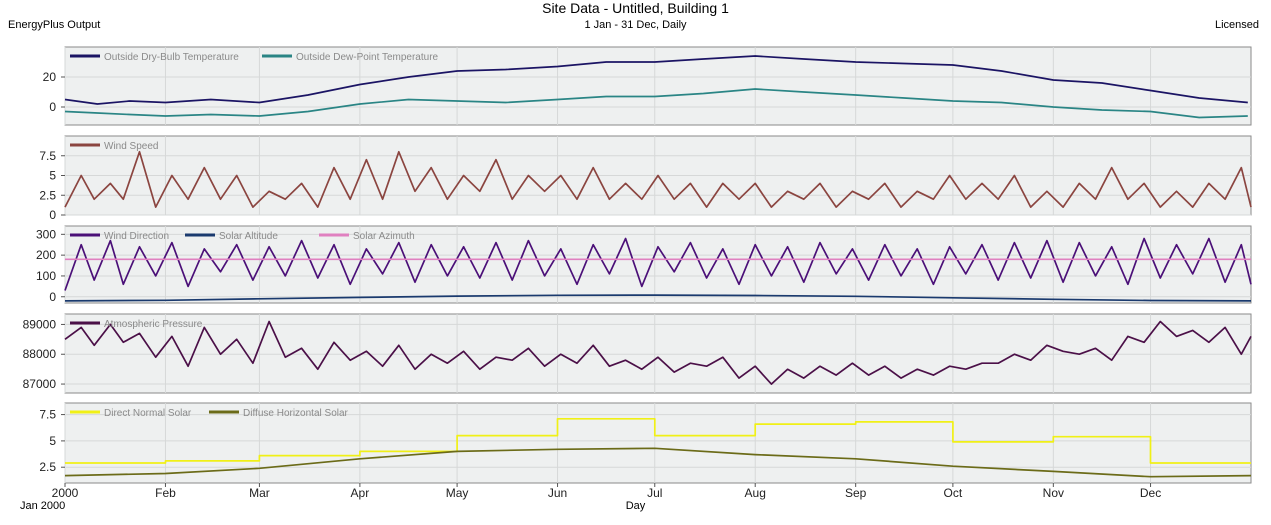  I want to click on series-line-wind-direction, so click(658, 264).